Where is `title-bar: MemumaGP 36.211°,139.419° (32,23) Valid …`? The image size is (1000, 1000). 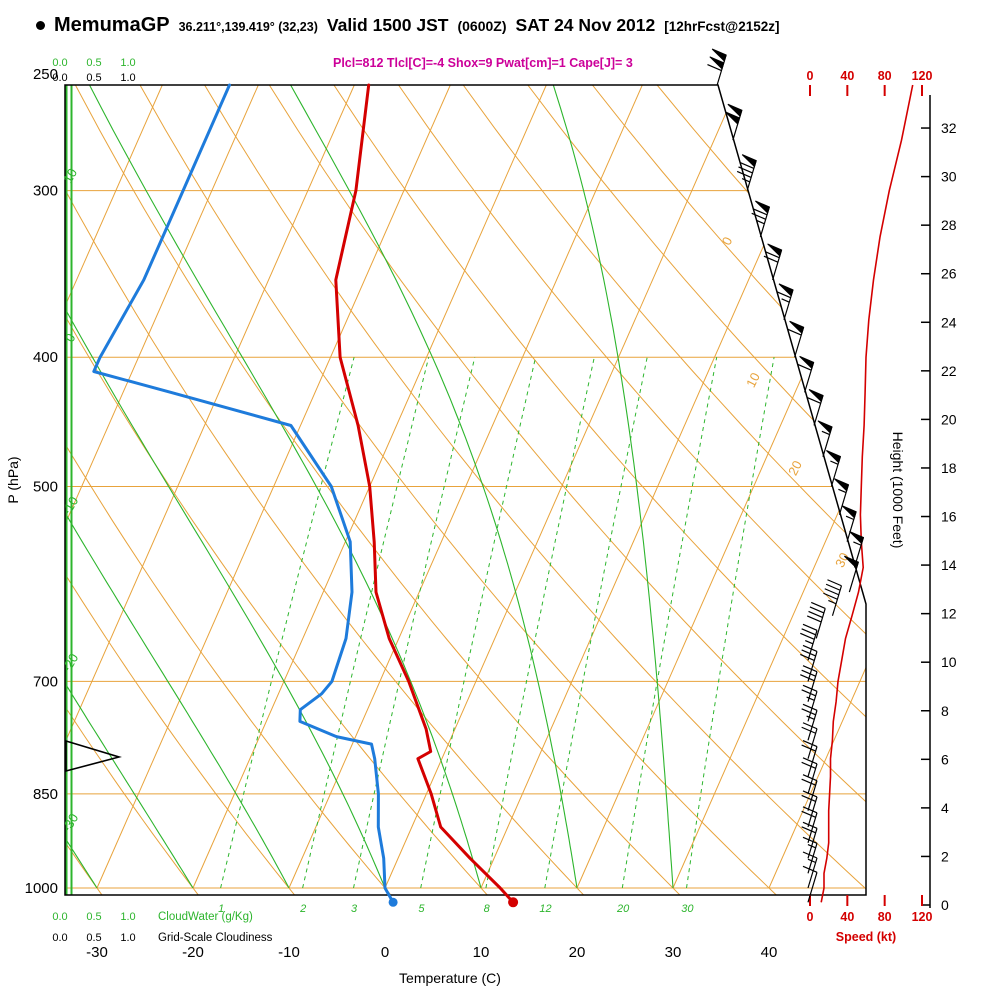 title-bar: MemumaGP 36.211°,139.419° (32,23) Valid … is located at coordinates (407, 25).